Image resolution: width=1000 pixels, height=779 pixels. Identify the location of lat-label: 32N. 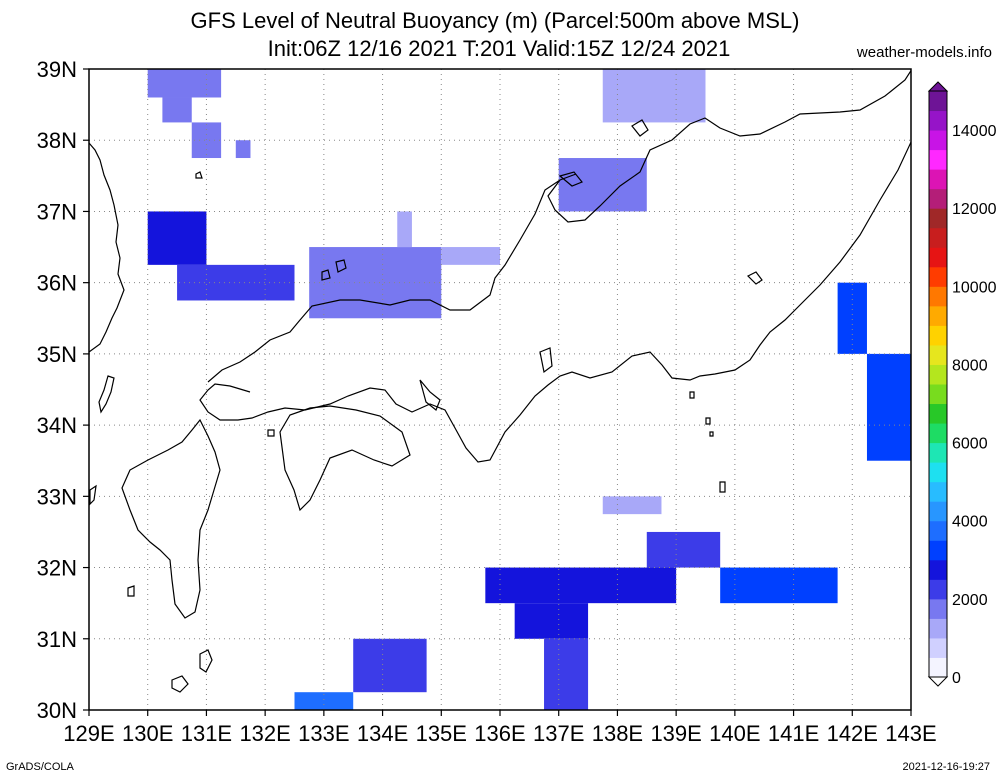
(57, 568).